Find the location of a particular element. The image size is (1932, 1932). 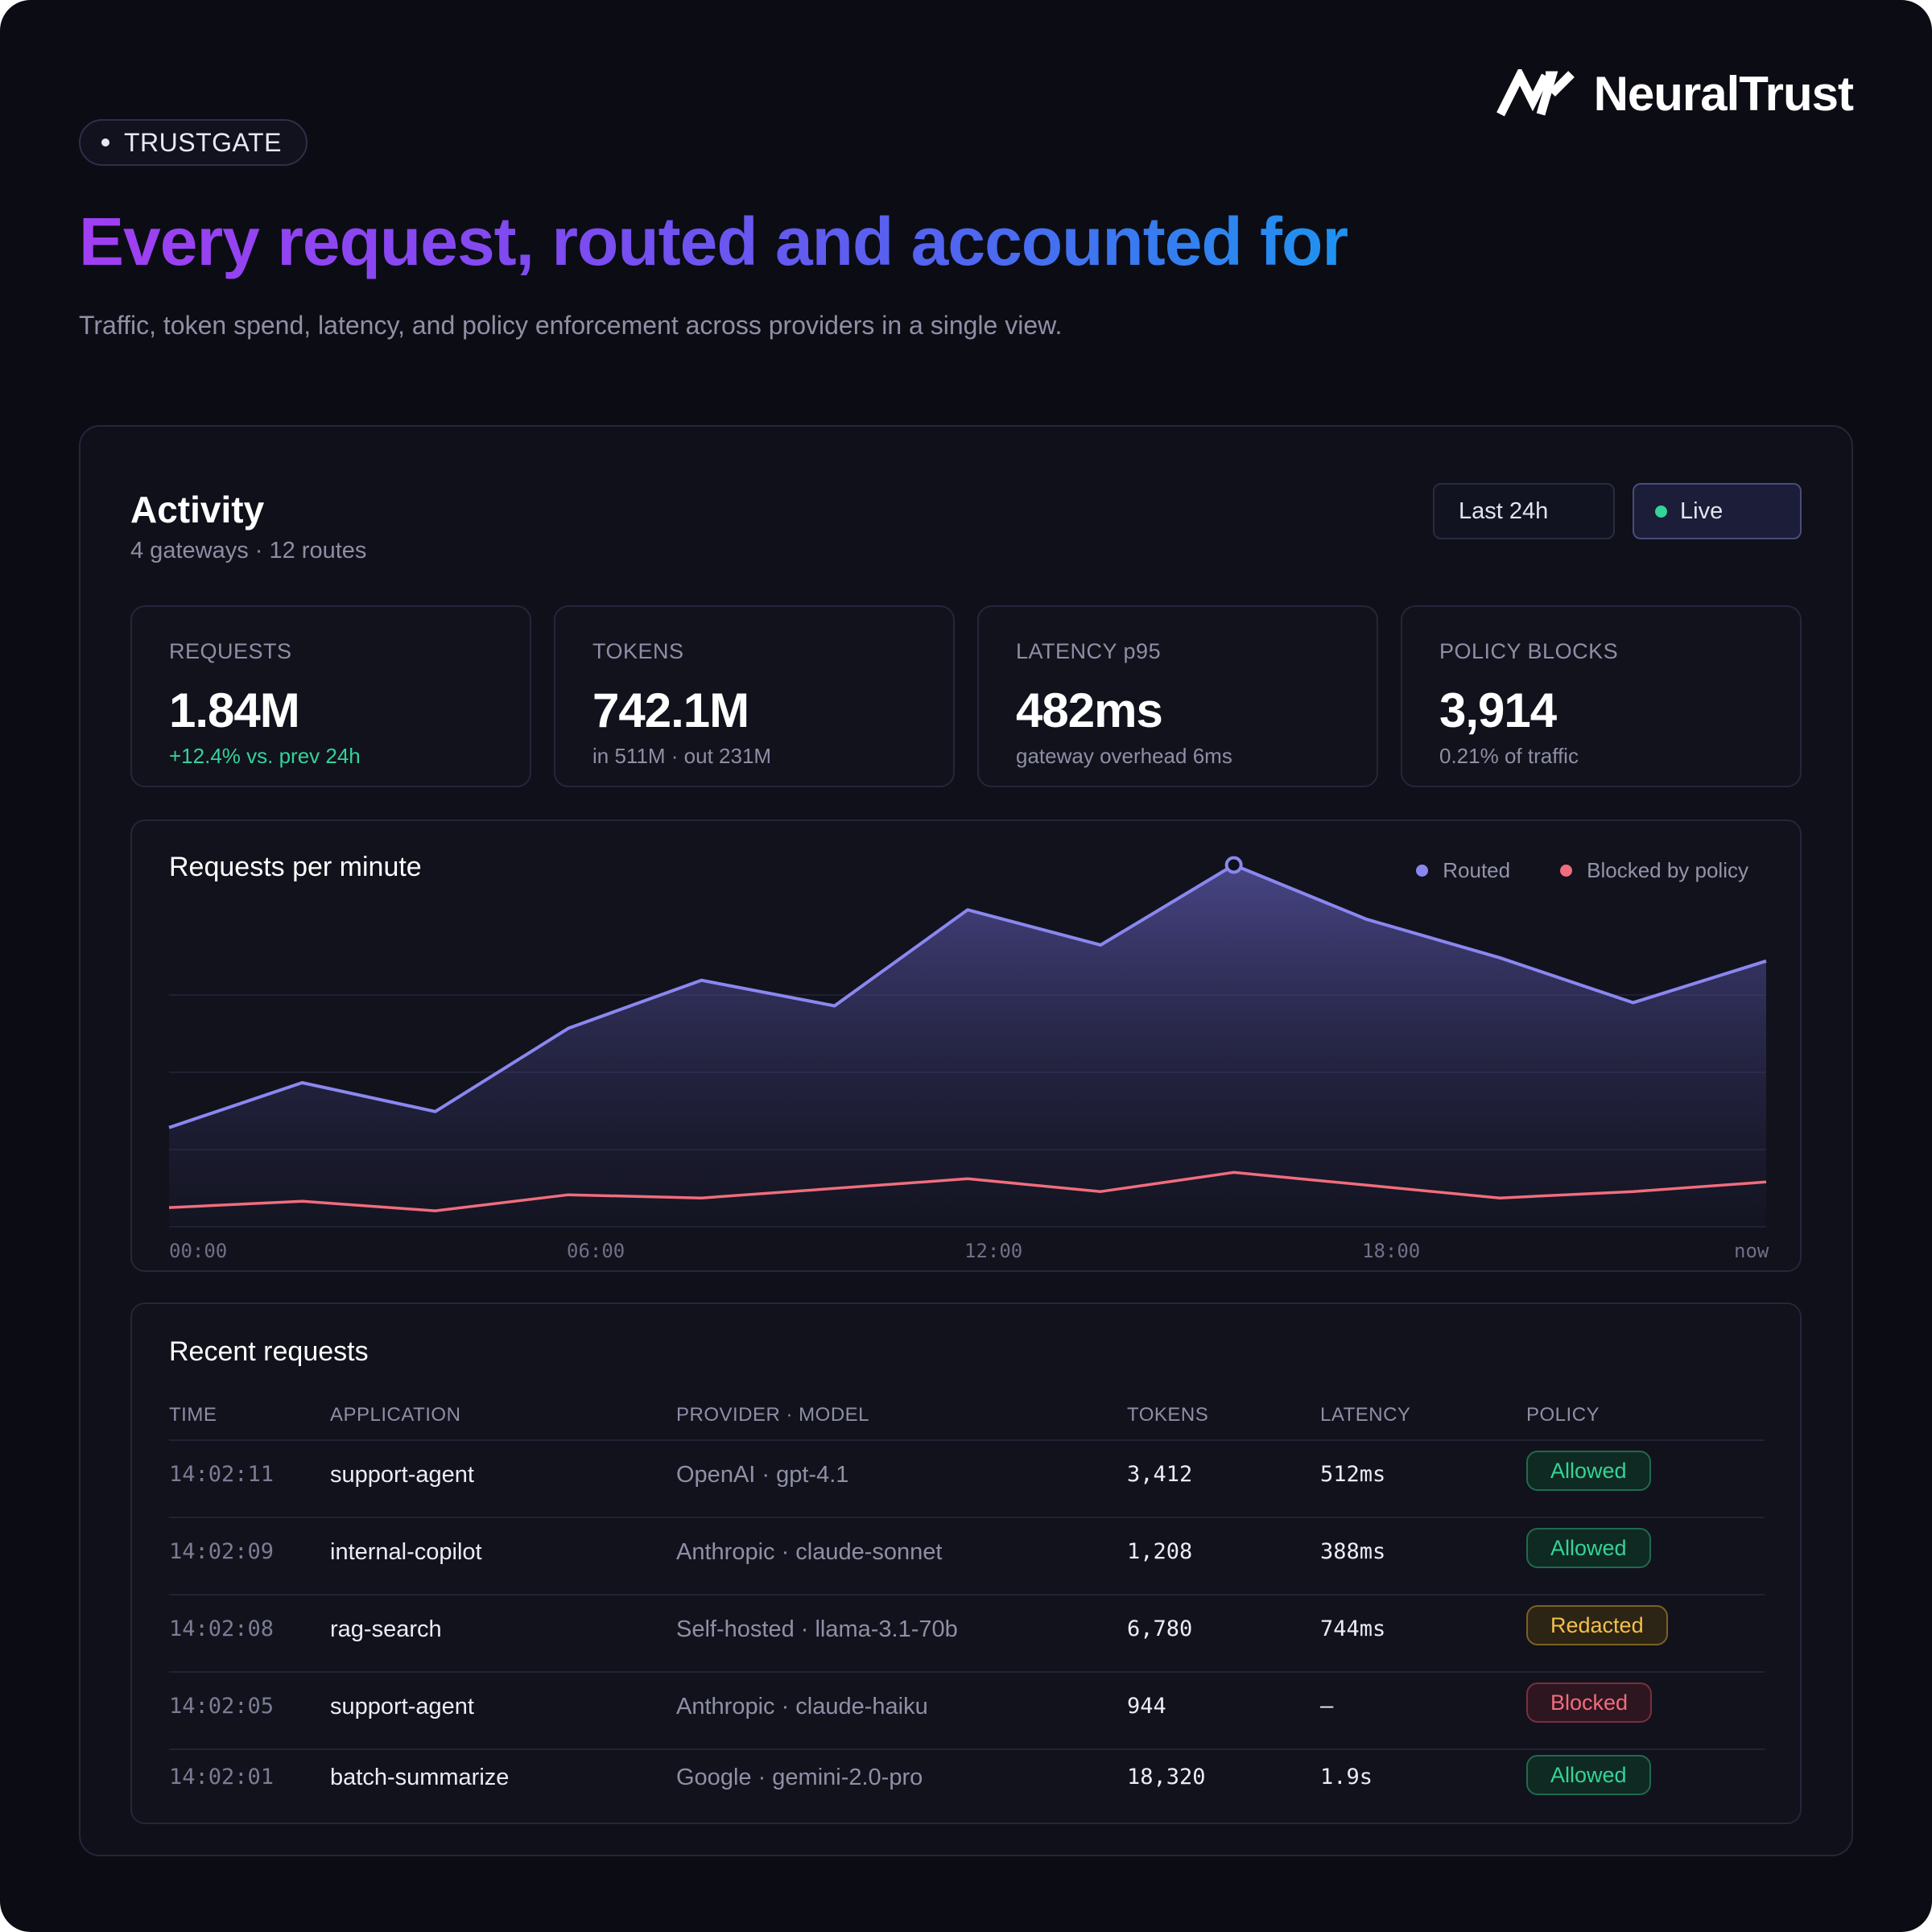

cell-time: 14:02:01 is located at coordinates (222, 1777).